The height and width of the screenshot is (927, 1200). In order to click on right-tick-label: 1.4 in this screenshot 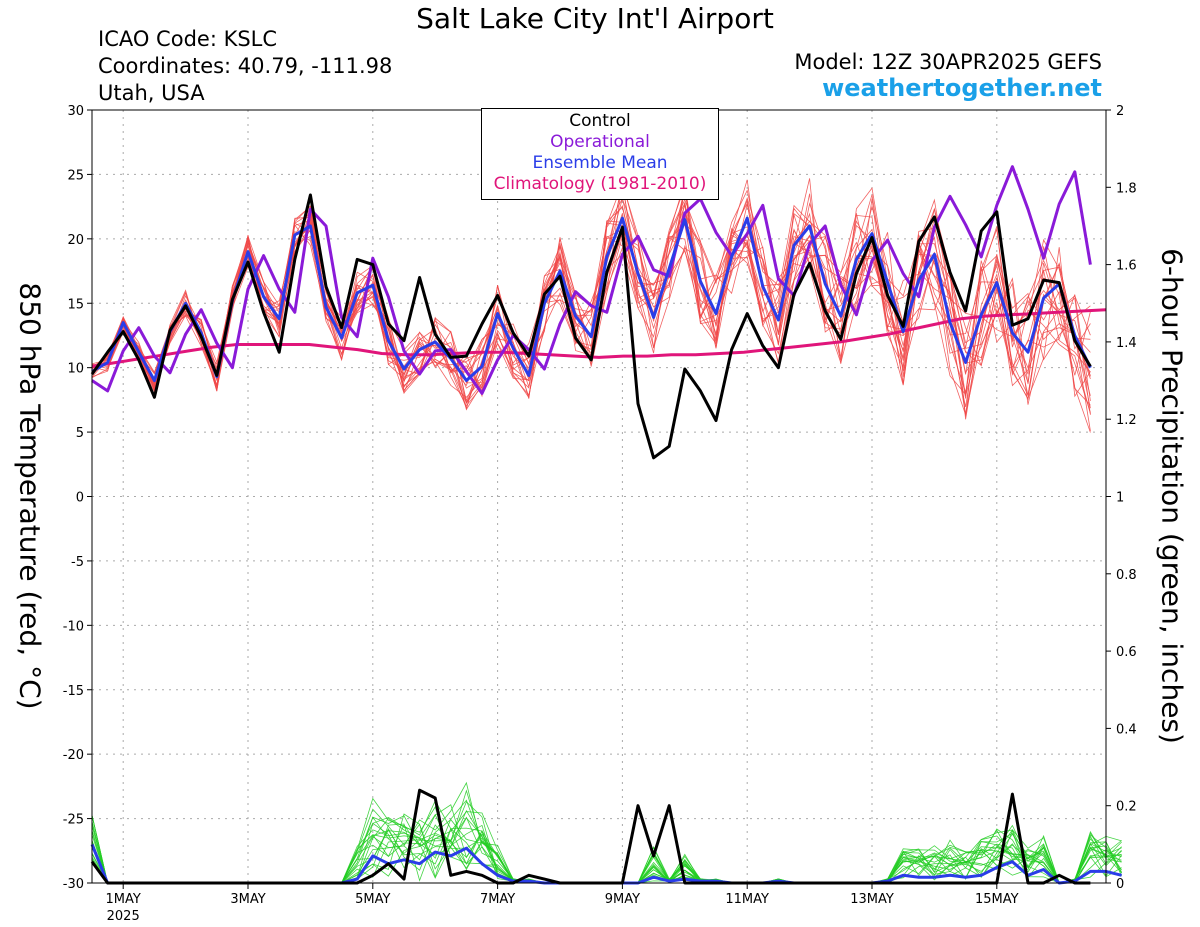, I will do `click(1126, 343)`.